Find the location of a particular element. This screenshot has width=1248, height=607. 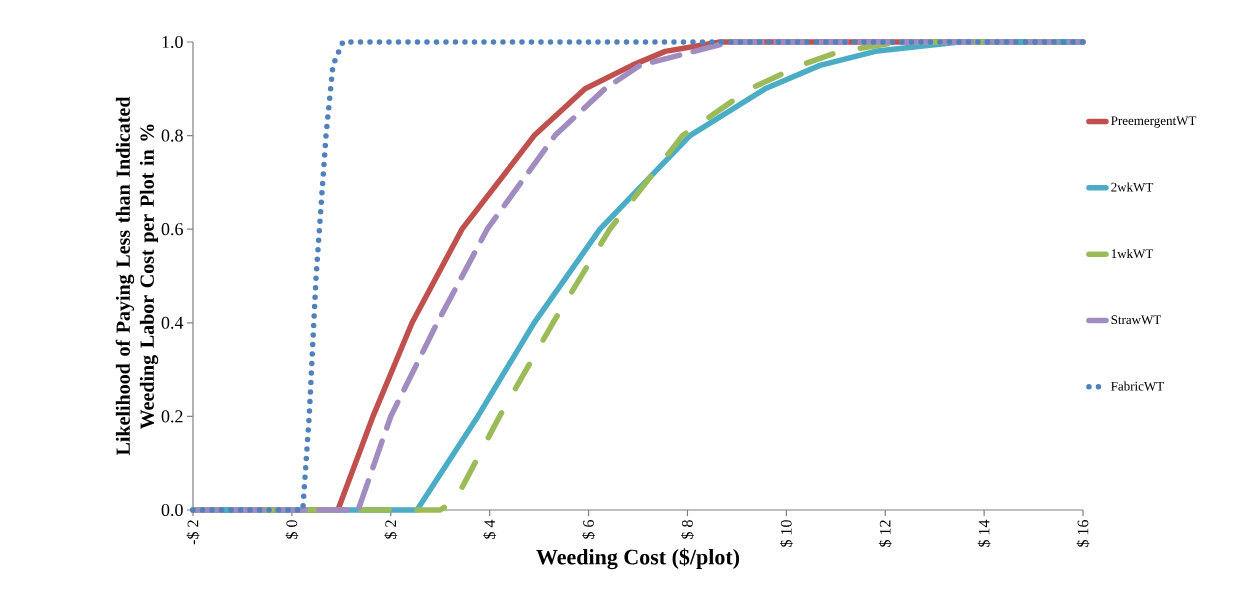

x-tick-label: $ 14 is located at coordinates (984, 533).